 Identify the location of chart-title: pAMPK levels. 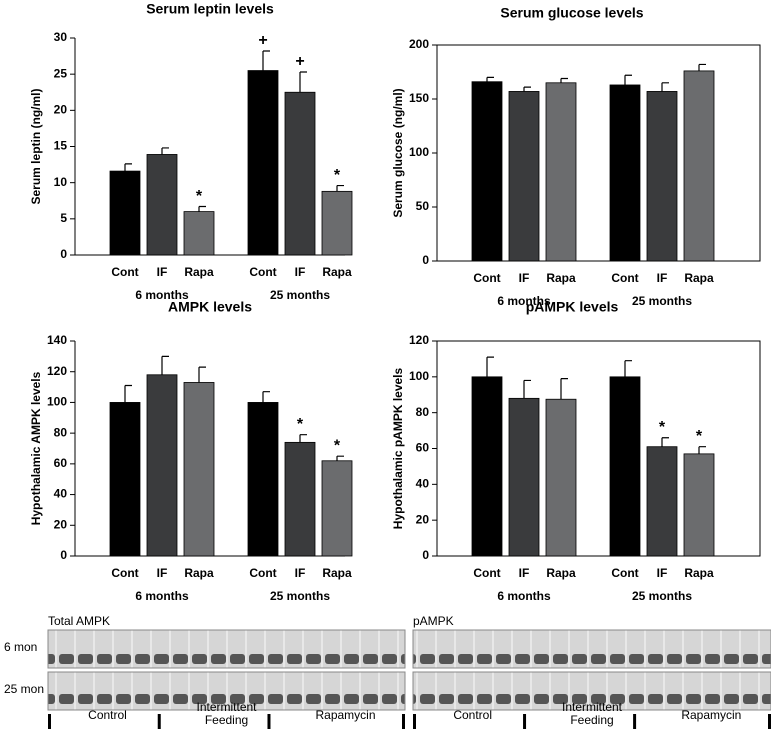
(572, 307).